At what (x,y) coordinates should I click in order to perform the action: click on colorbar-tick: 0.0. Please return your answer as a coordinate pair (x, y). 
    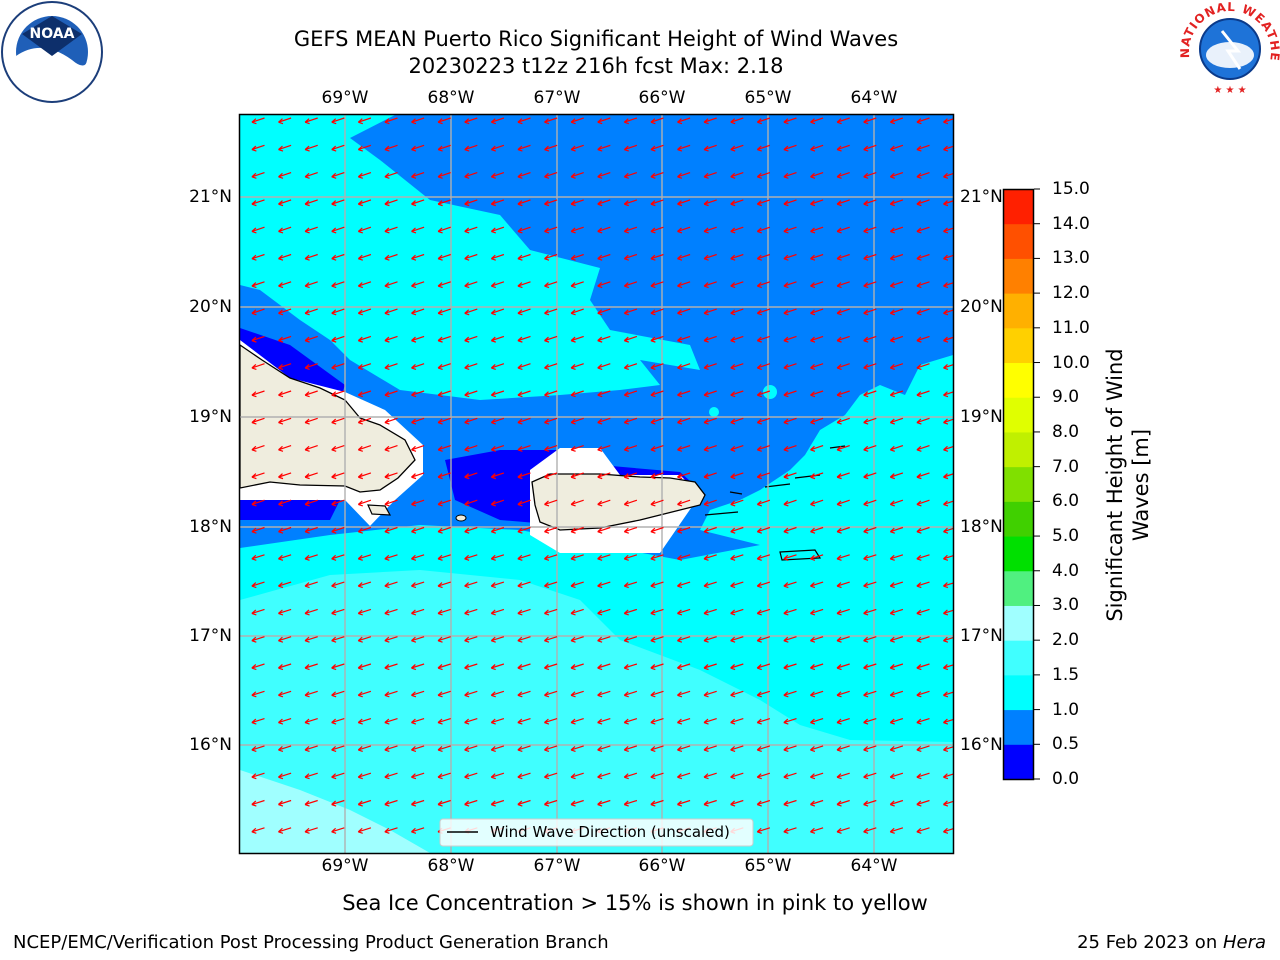
    Looking at the image, I should click on (1066, 779).